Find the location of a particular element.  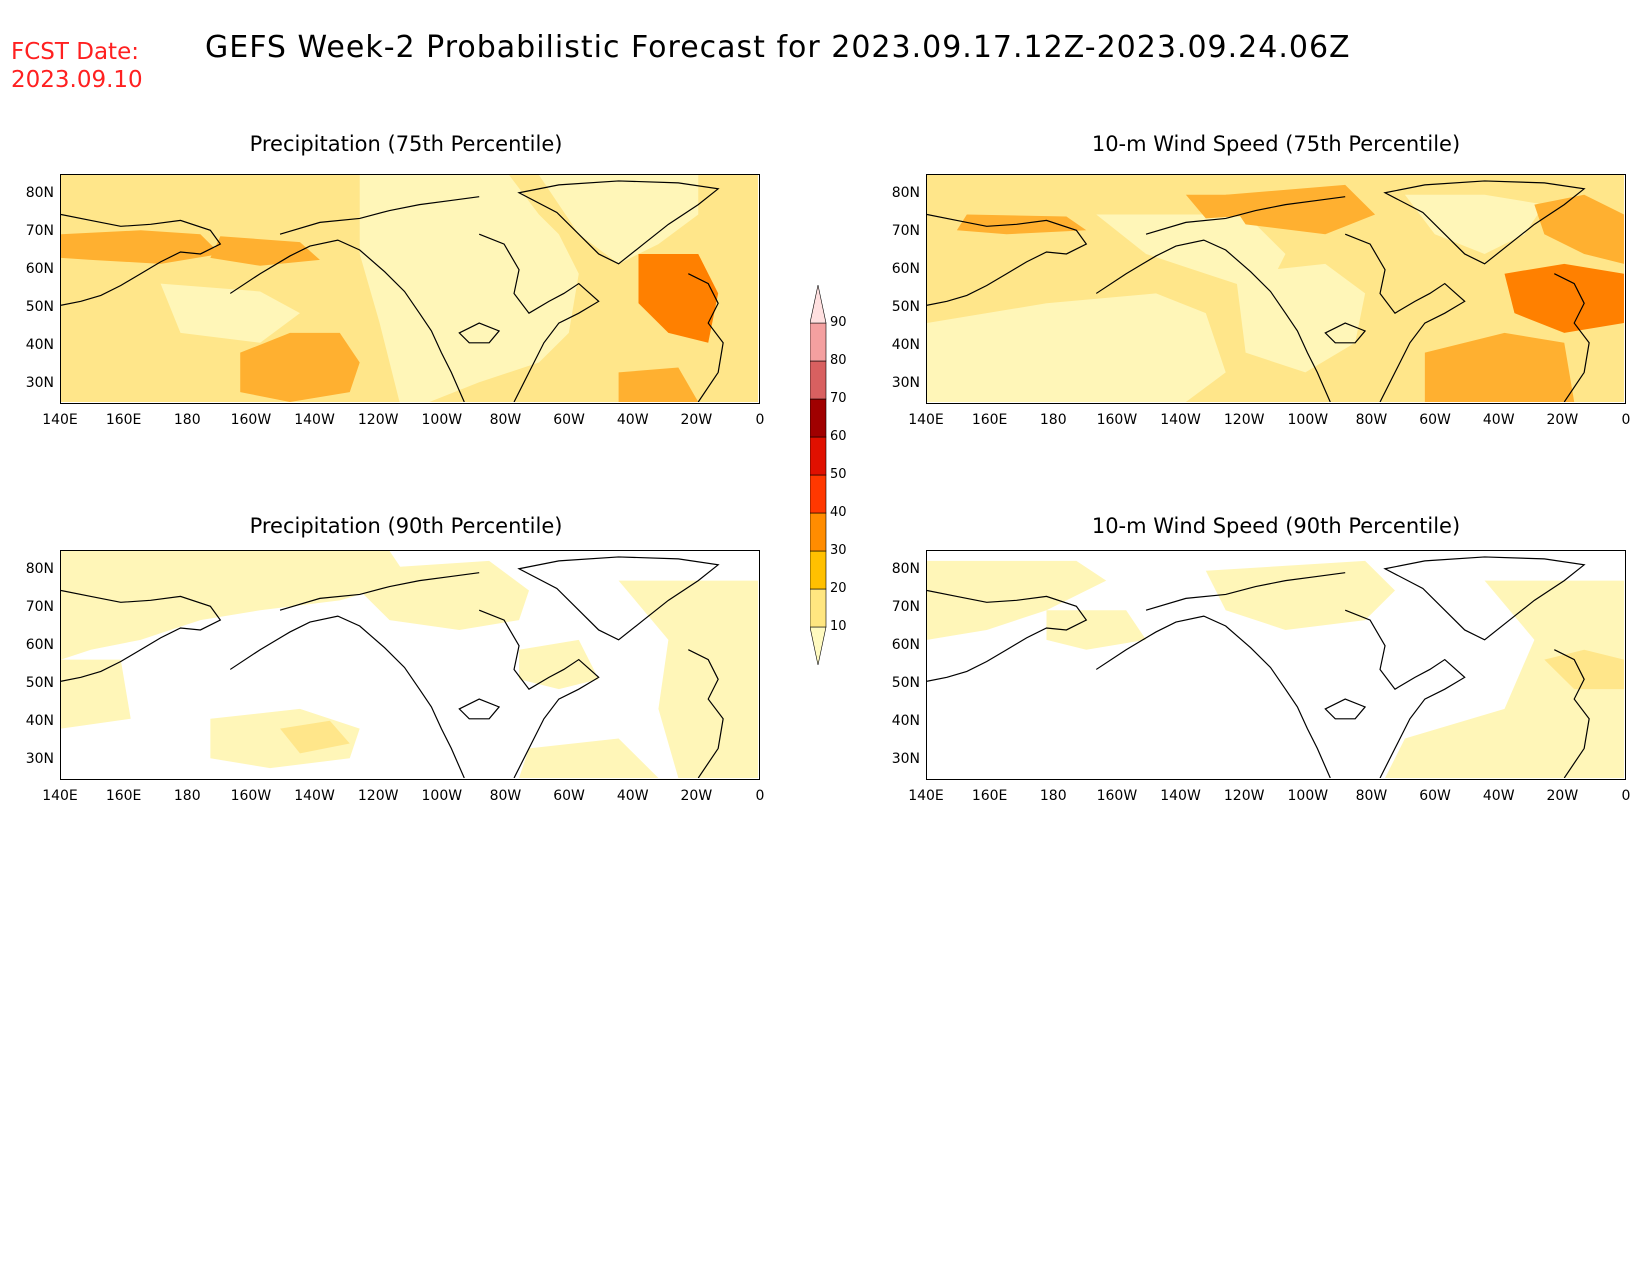

colorbar-svg is located at coordinates (818, 475).